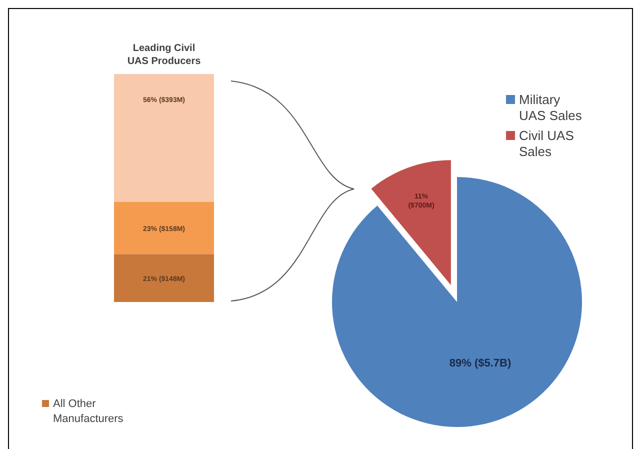  What do you see at coordinates (164, 55) in the screenshot?
I see `chart-title: Leading Civil UAS Producers` at bounding box center [164, 55].